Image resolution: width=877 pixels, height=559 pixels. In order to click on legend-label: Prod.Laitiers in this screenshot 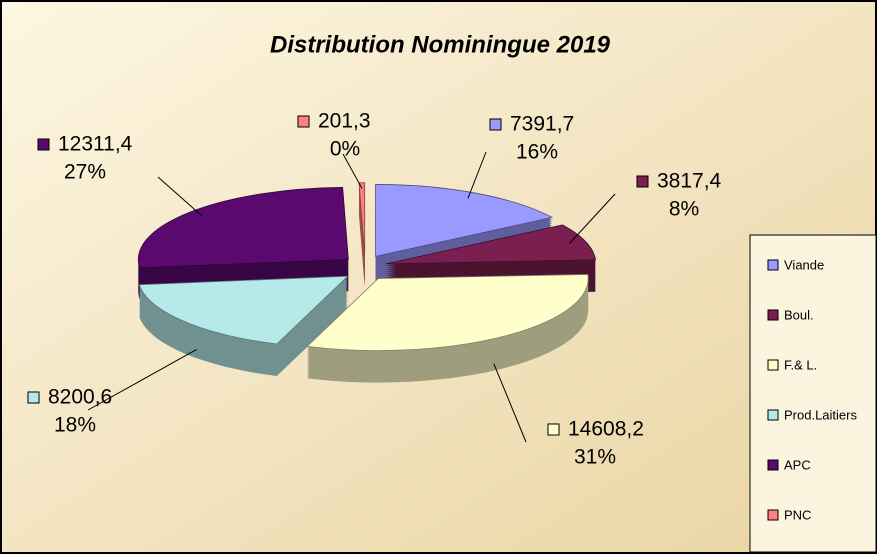, I will do `click(820, 414)`.